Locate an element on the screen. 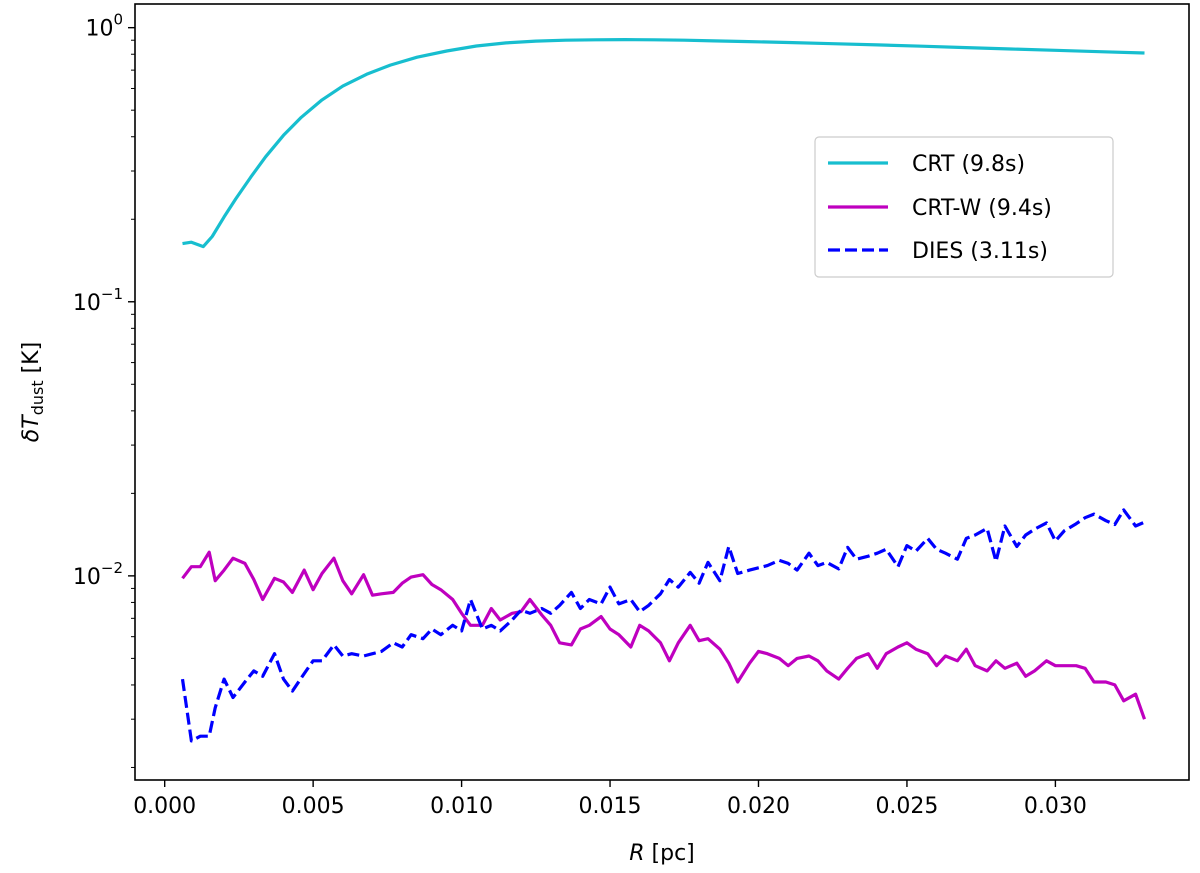 The width and height of the screenshot is (1200, 873). legend-box is located at coordinates (964, 207).